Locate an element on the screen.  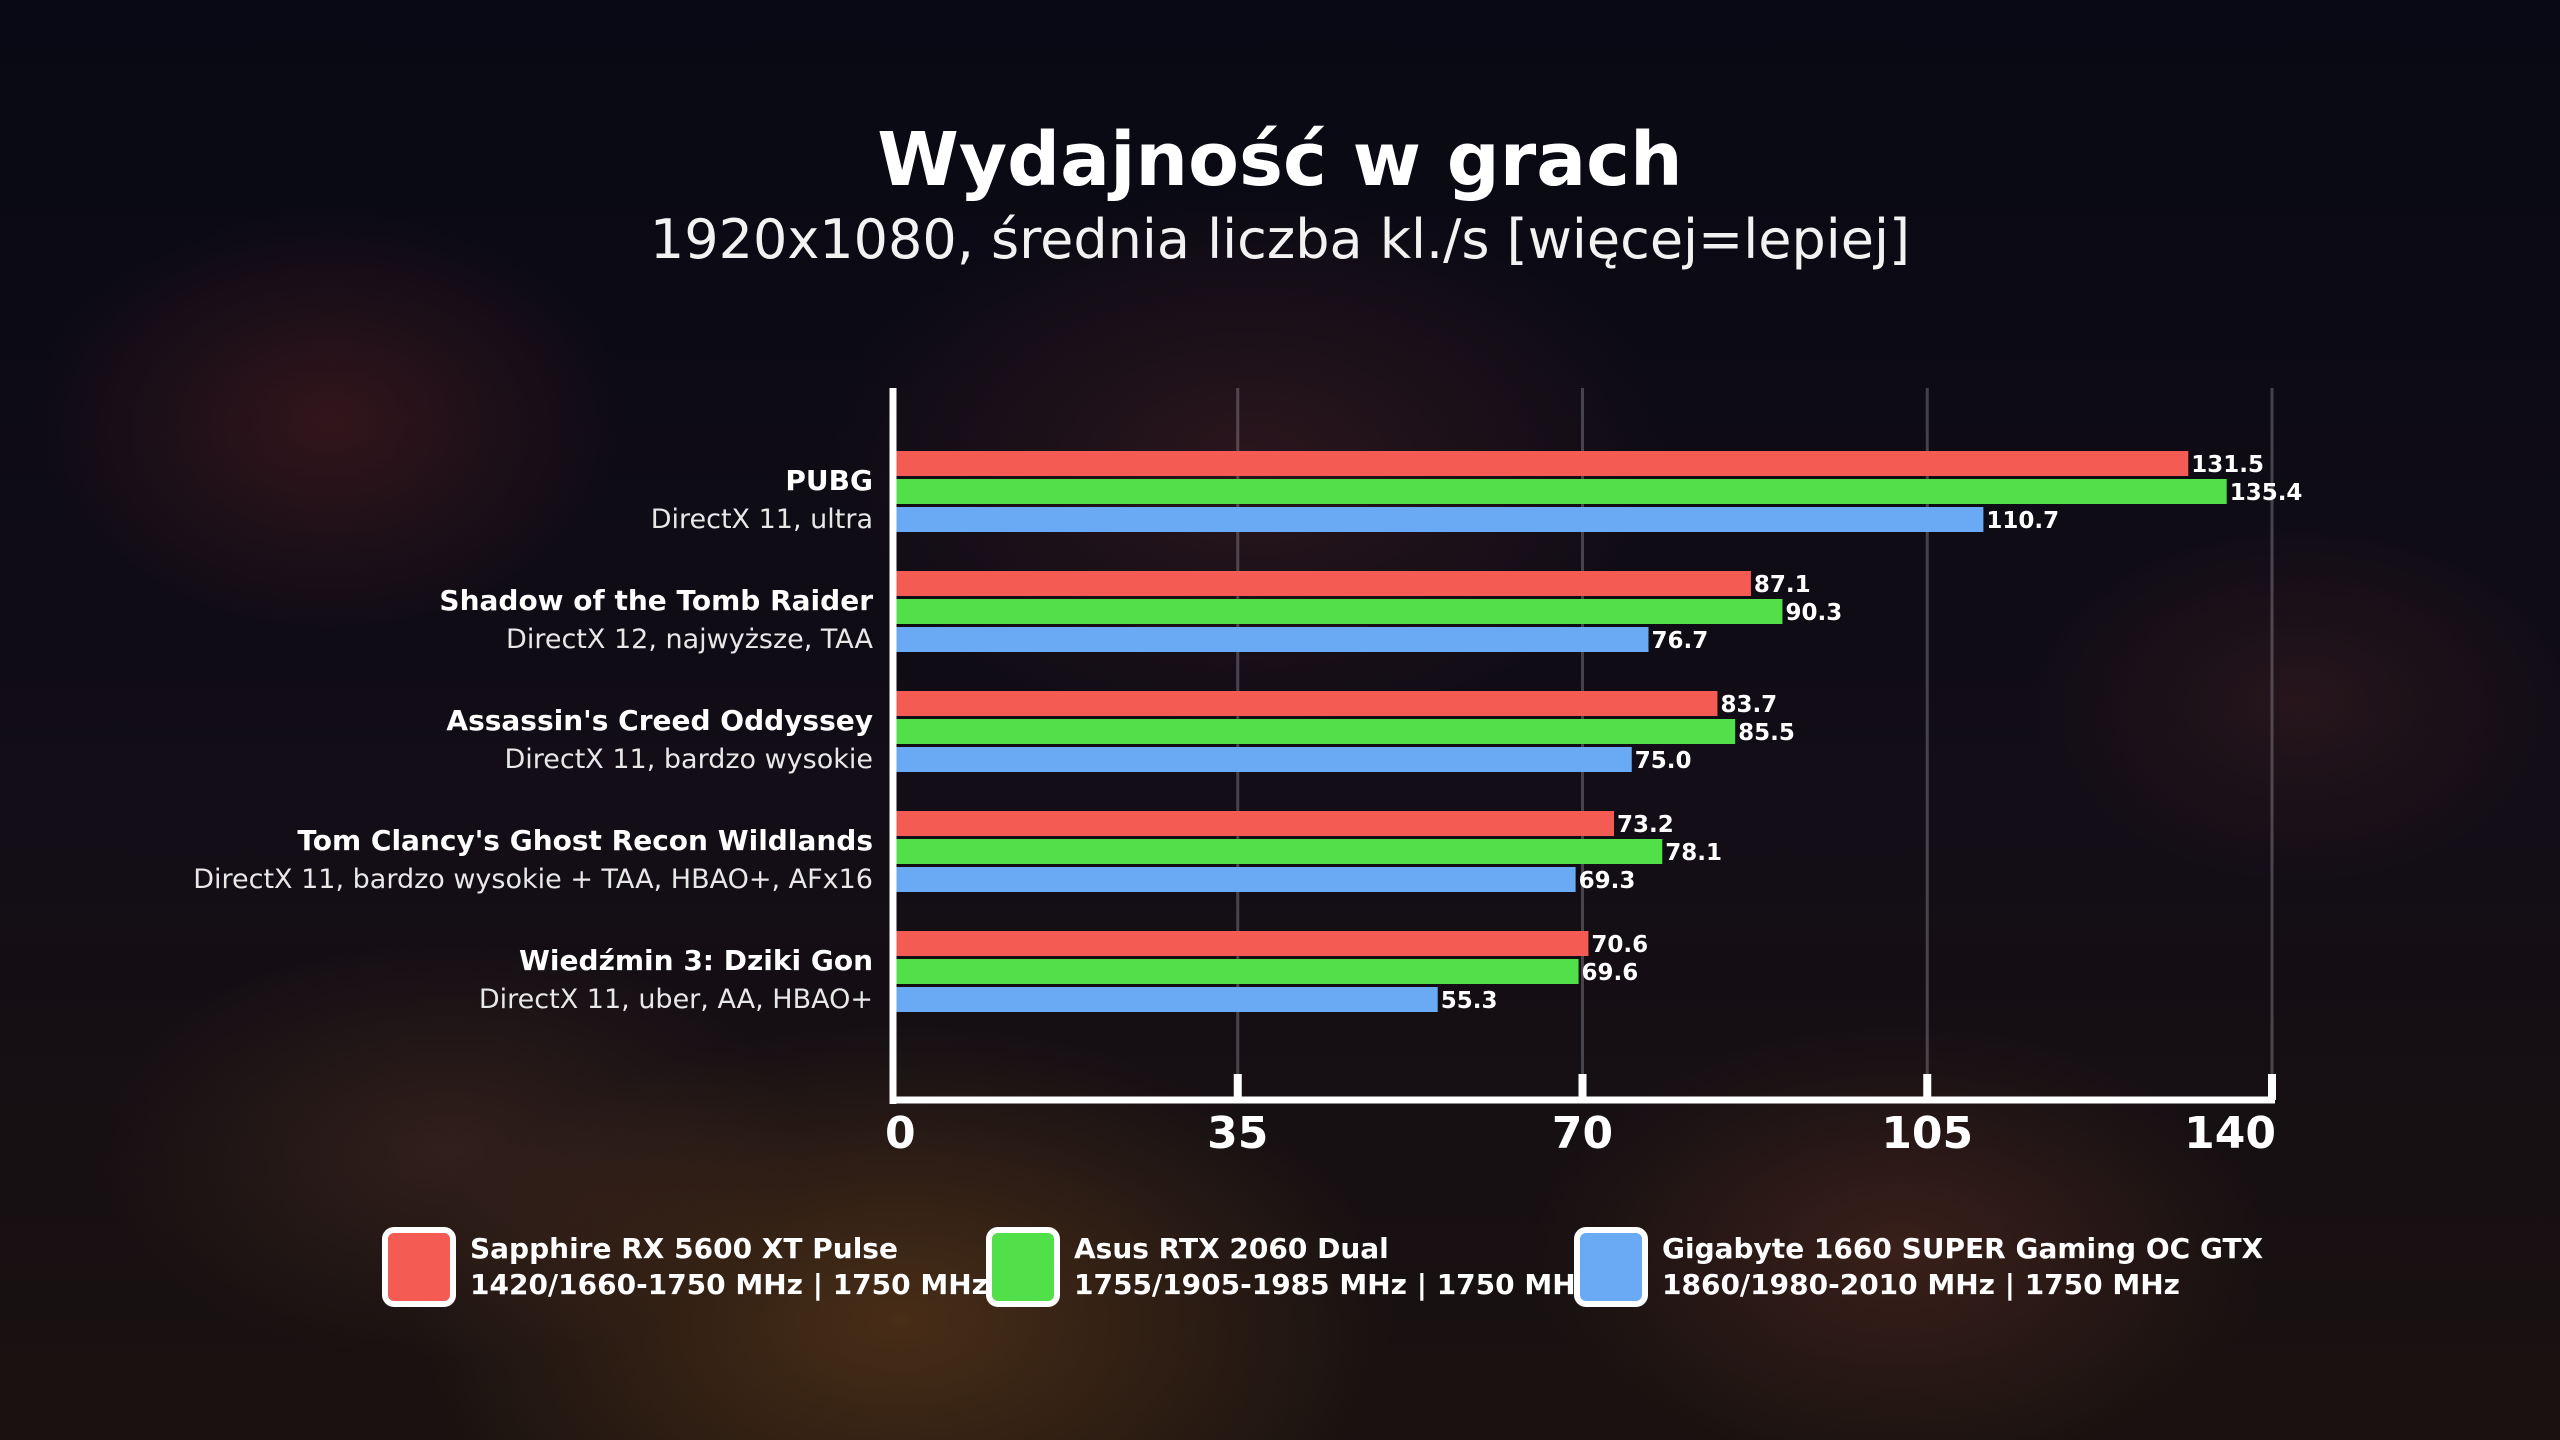
bar-value-label: 78.1 is located at coordinates (1693, 853).